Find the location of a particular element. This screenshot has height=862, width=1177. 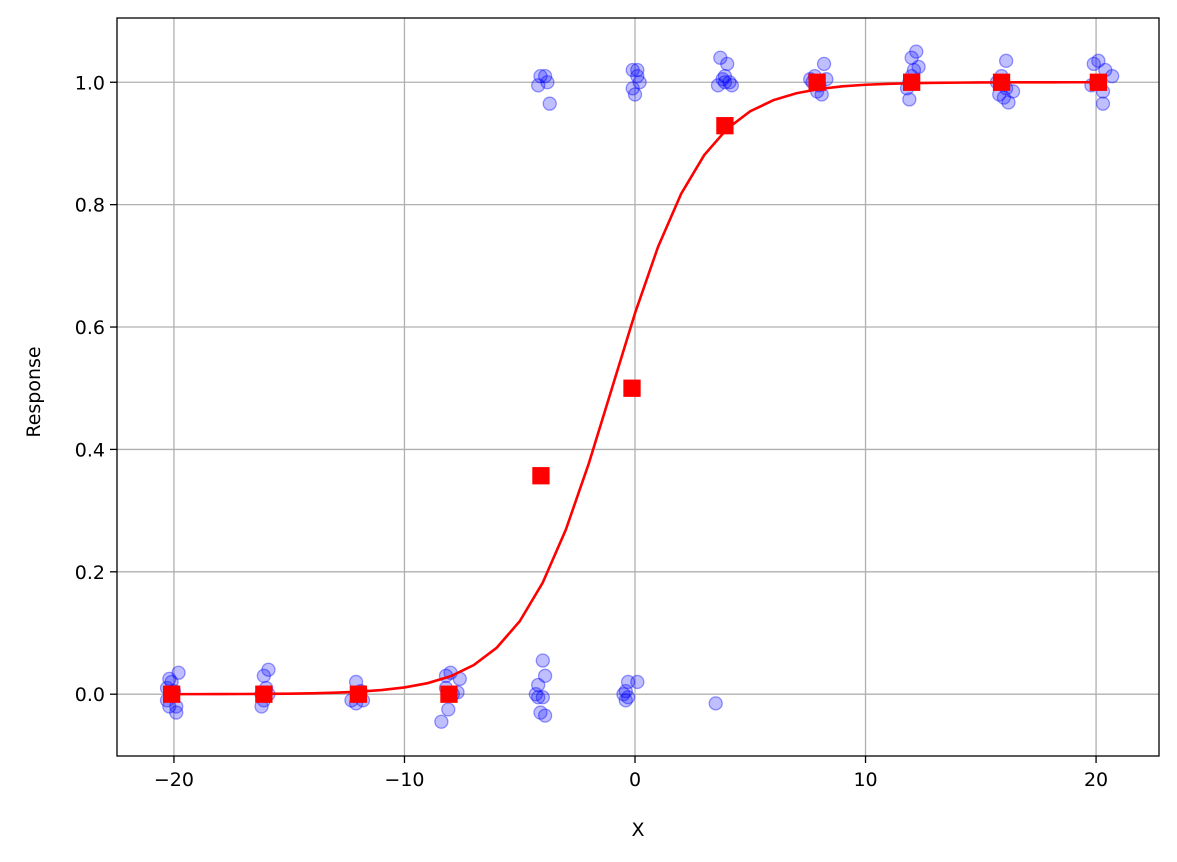

x-tick-label: −10 is located at coordinates (404, 780).